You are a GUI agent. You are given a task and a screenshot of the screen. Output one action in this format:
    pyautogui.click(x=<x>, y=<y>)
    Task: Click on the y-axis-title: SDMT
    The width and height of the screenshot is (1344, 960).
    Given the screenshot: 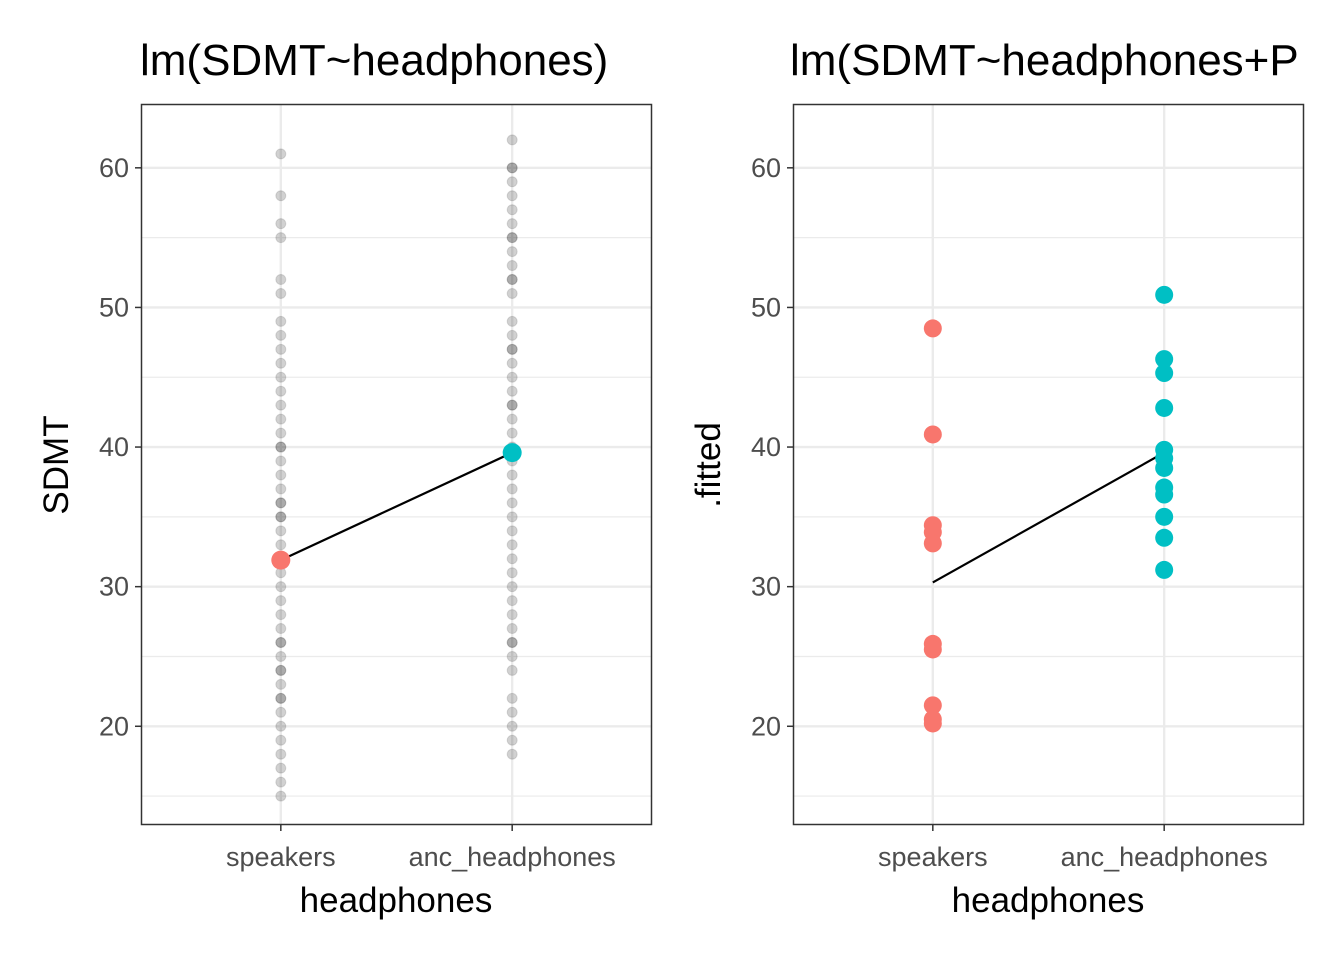 What is the action you would take?
    pyautogui.click(x=56, y=464)
    